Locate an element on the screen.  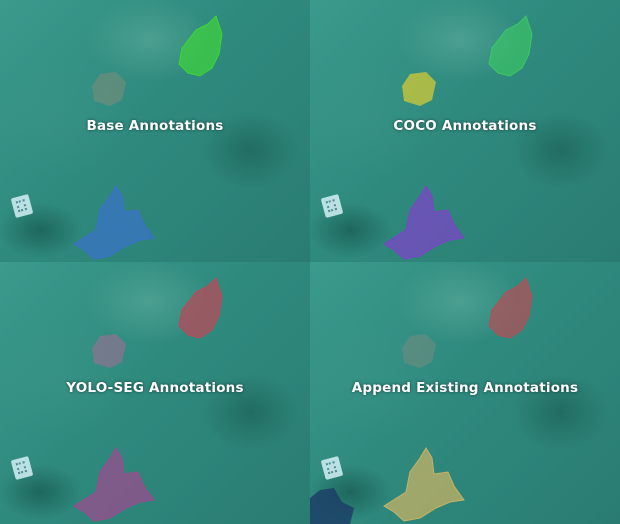
panel-title: YOLO-SEG Annotations is located at coordinates (155, 388).